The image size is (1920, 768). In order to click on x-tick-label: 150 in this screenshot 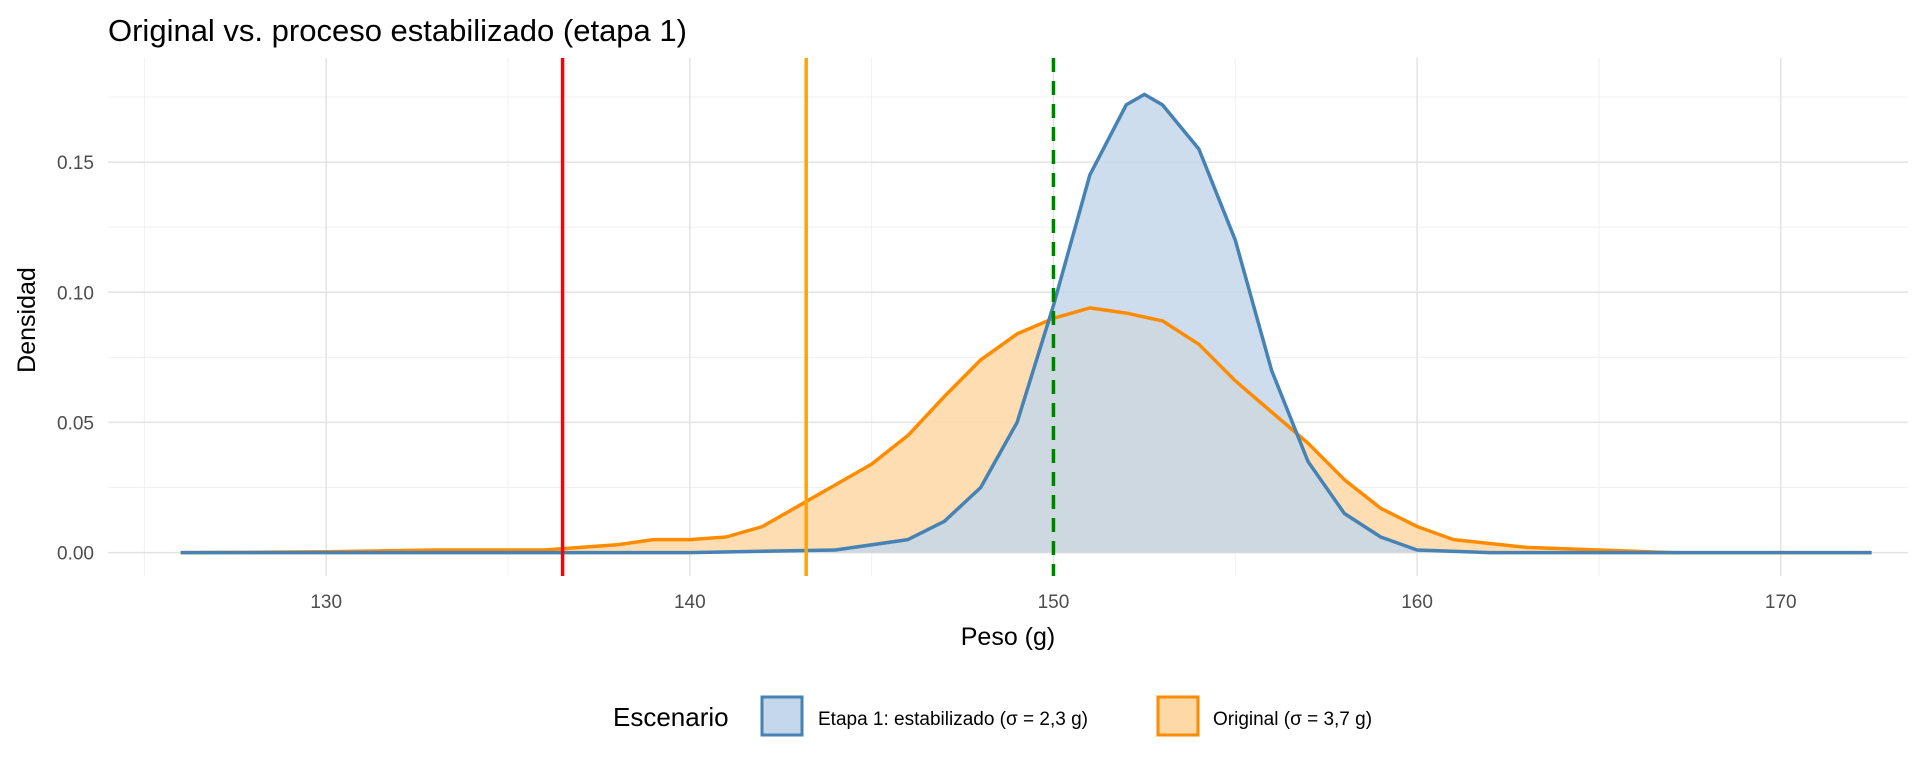, I will do `click(1054, 602)`.